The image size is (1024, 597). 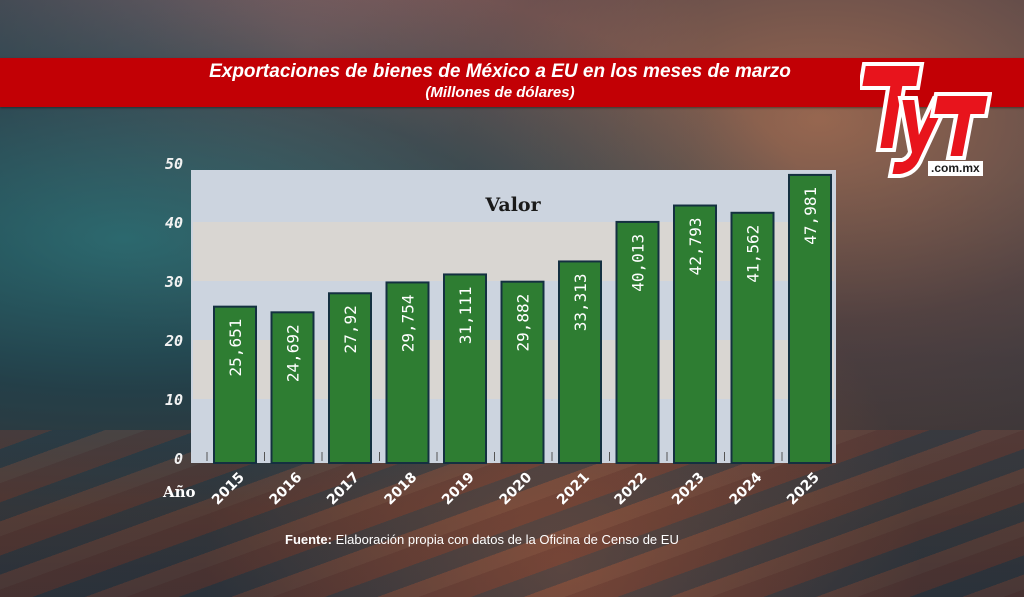 What do you see at coordinates (343, 489) in the screenshot?
I see `x-tick-label: 2017` at bounding box center [343, 489].